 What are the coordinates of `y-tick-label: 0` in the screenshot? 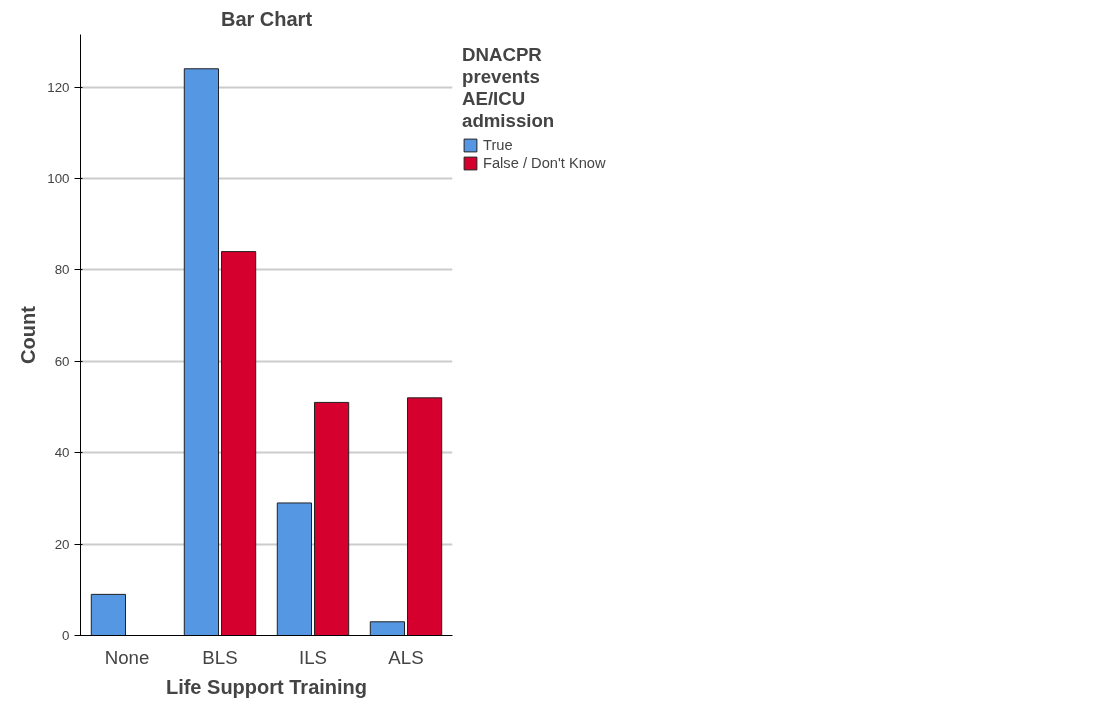 It's located at (66, 635).